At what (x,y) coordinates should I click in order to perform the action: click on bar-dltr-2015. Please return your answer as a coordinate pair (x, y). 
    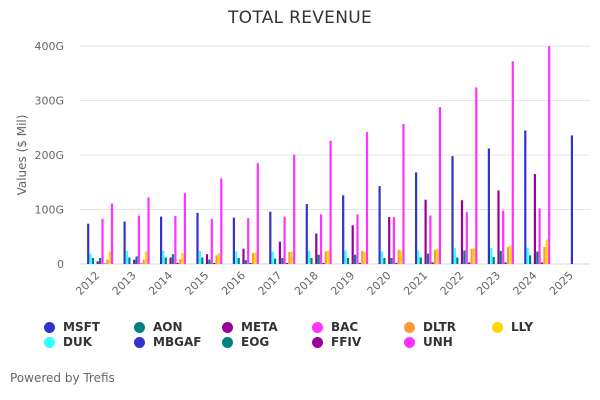
    Looking at the image, I should click on (216, 259).